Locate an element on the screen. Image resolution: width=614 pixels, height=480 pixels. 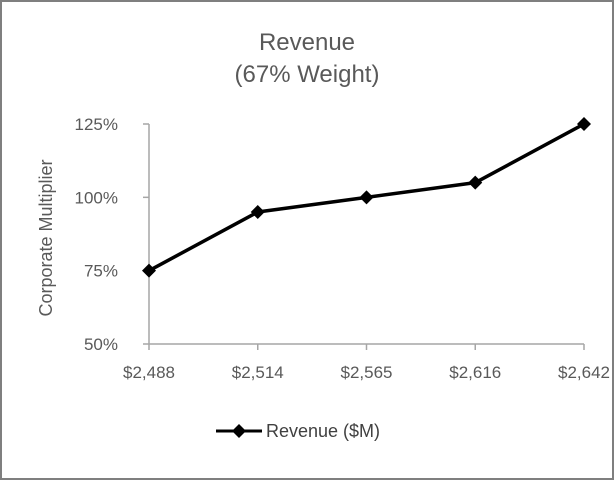
x-tick-label: $2,565 is located at coordinates (367, 372).